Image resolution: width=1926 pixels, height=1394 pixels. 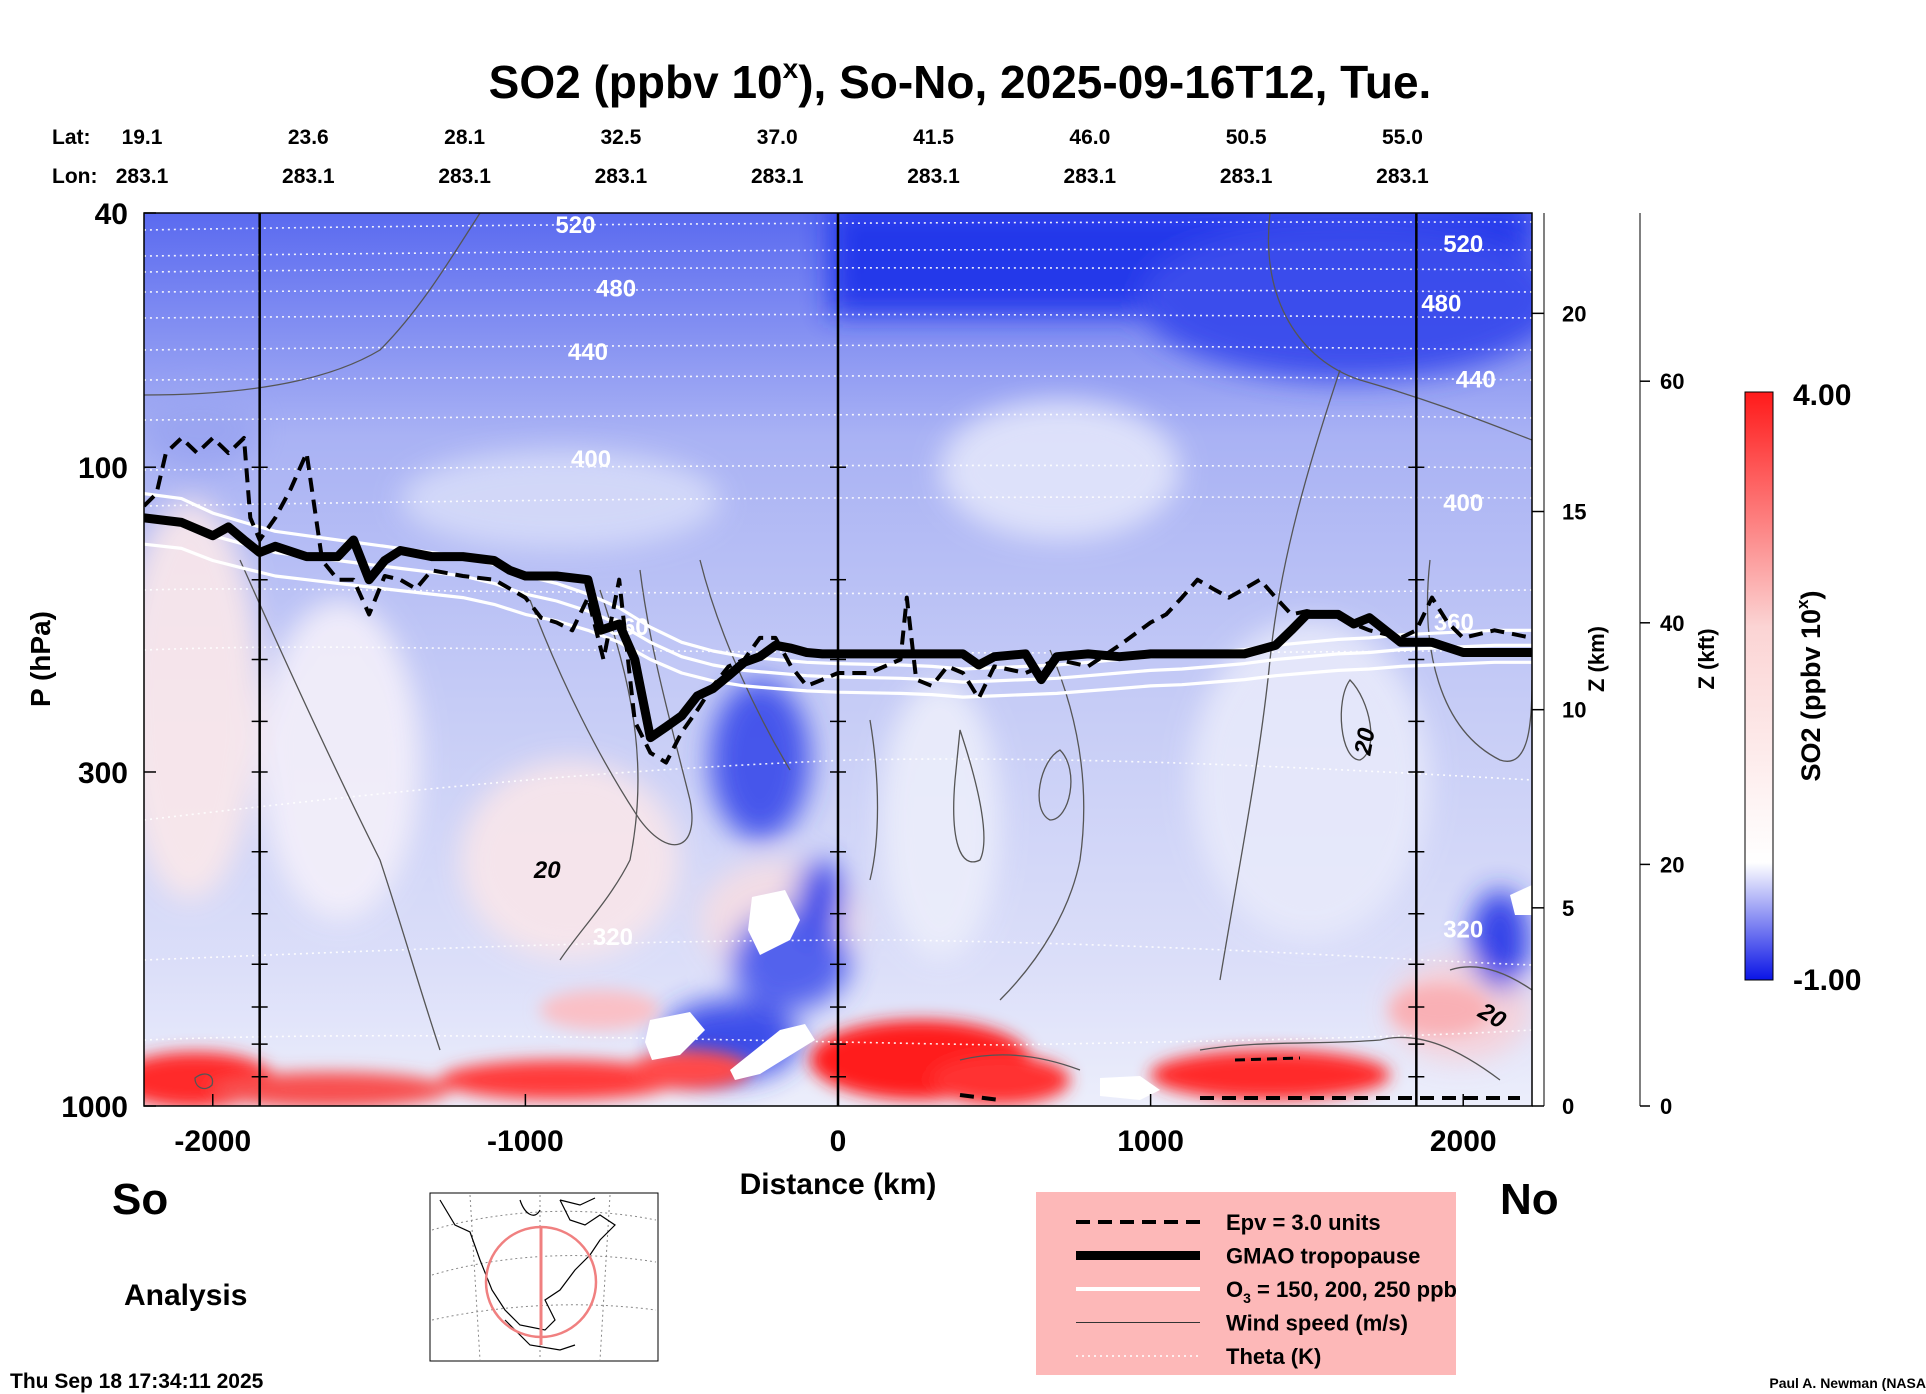 What do you see at coordinates (1759, 686) in the screenshot?
I see `colorbar-scale` at bounding box center [1759, 686].